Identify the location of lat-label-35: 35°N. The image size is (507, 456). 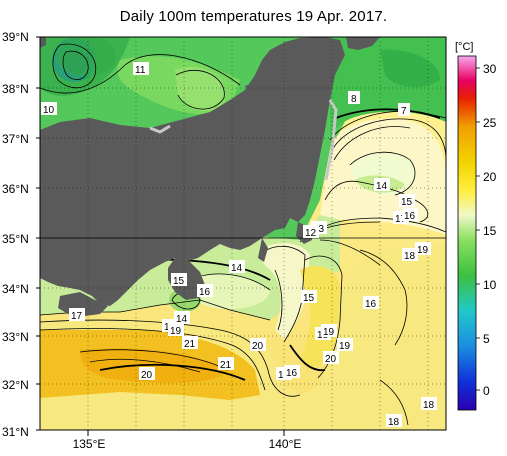
(15, 239).